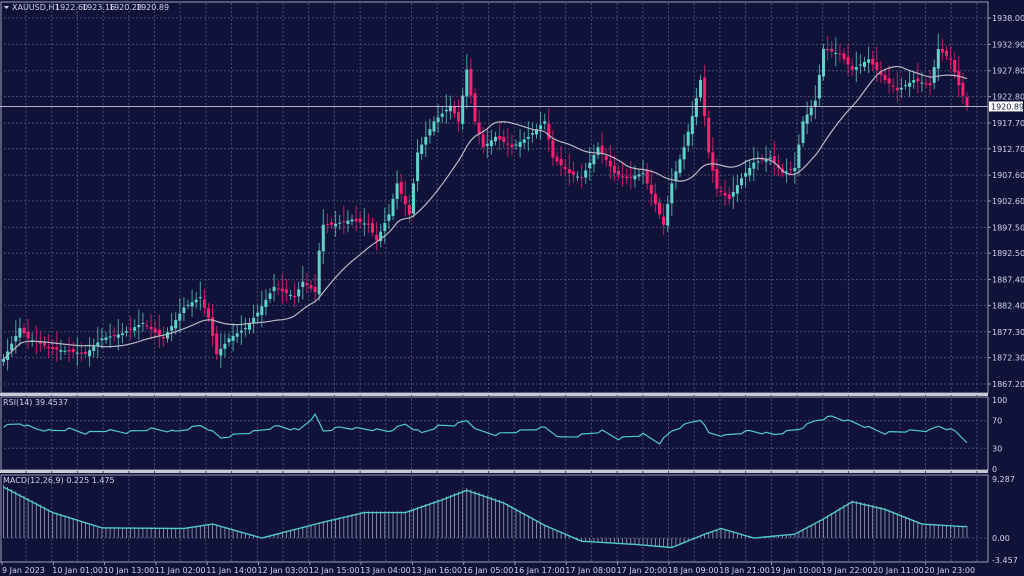 This screenshot has width=1024, height=576. I want to click on ohlc-open: 1922.60, so click(71, 7).